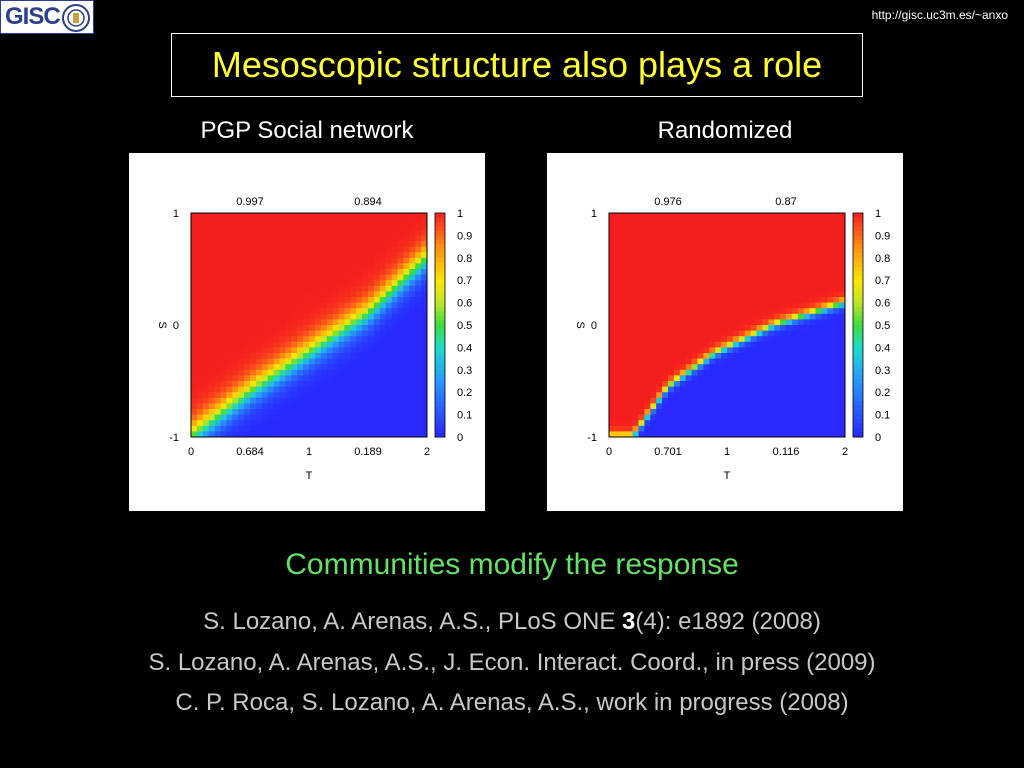 This screenshot has width=1024, height=768. Describe the element at coordinates (191, 452) in the screenshot. I see `x-tick-label: 0` at that location.